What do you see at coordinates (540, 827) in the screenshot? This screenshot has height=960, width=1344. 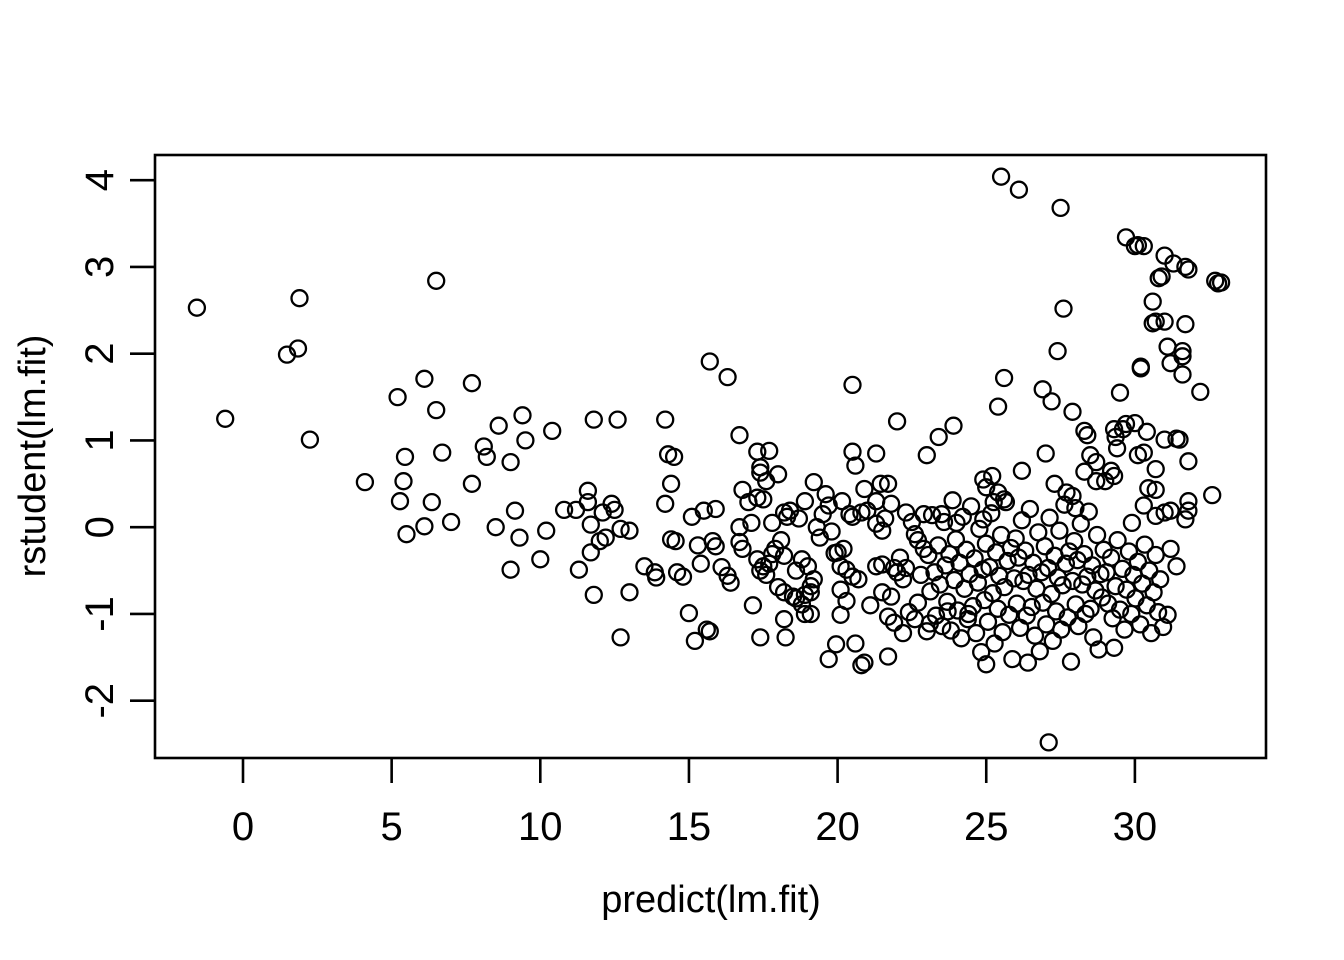 I see `x-tick-label: 10` at bounding box center [540, 827].